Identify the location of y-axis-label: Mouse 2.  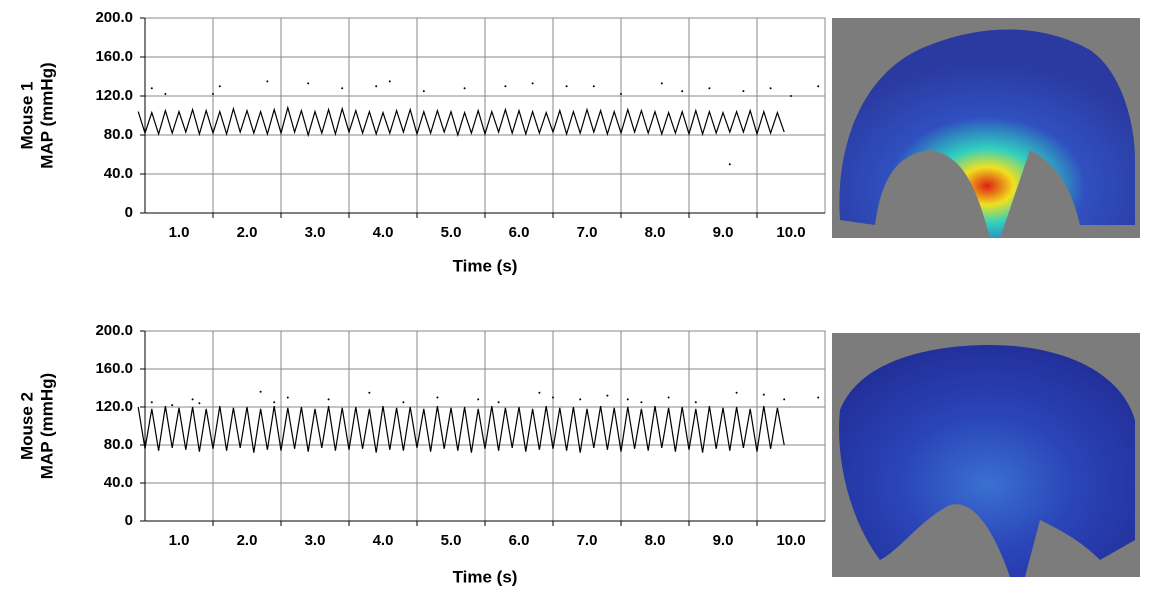
(26, 426).